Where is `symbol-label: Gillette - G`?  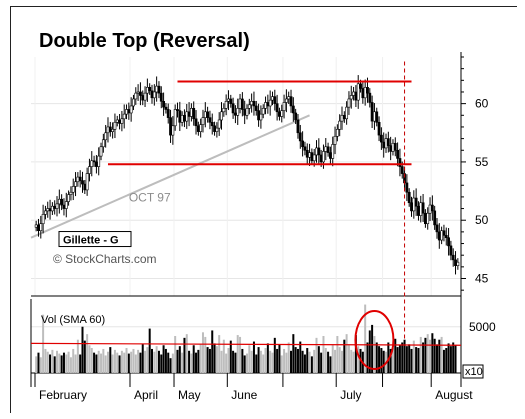 symbol-label: Gillette - G is located at coordinates (91, 241).